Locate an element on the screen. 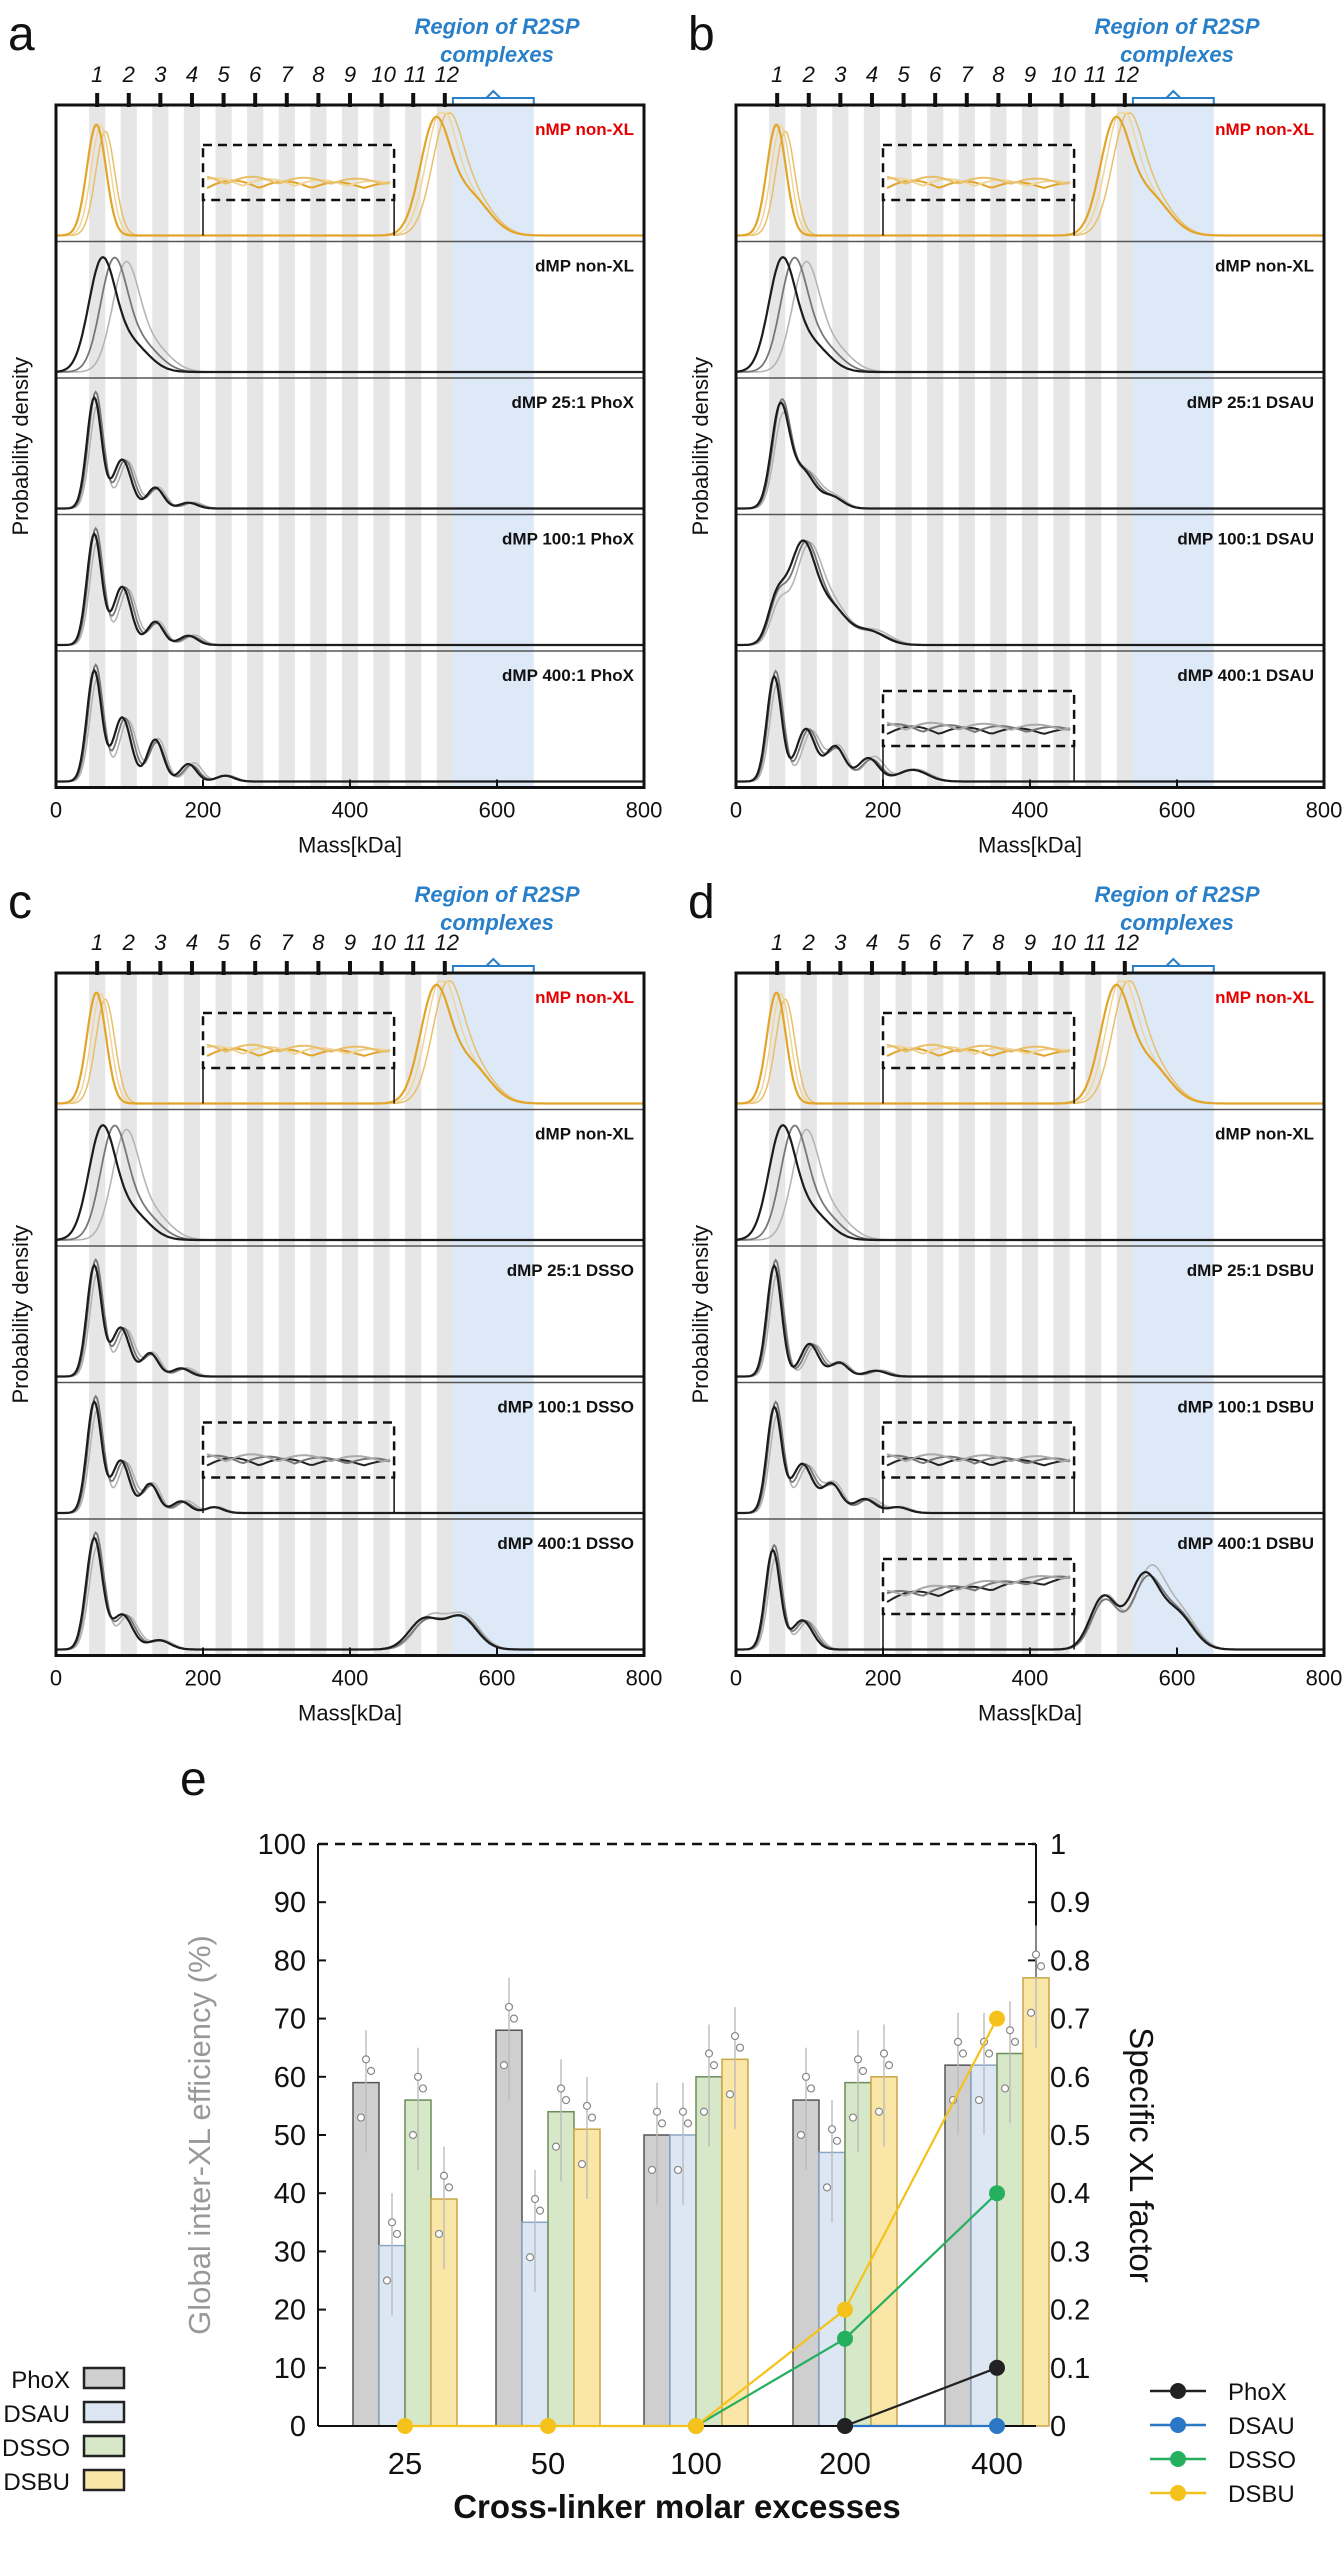 The width and height of the screenshot is (1344, 2555). oligomer-label: 2 is located at coordinates (128, 942).